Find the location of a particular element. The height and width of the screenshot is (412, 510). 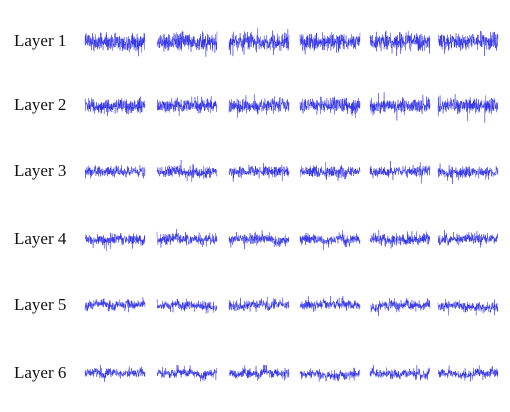

row-label: Layer 3 is located at coordinates (40, 170).